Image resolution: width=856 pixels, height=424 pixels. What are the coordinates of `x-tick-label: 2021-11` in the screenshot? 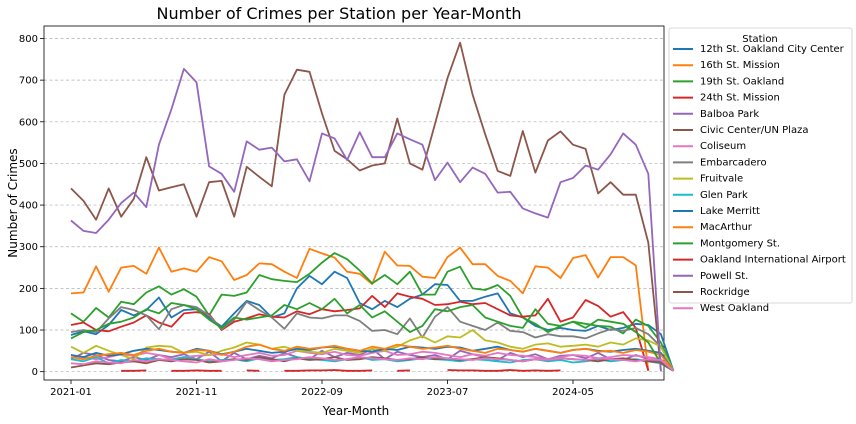 It's located at (197, 392).